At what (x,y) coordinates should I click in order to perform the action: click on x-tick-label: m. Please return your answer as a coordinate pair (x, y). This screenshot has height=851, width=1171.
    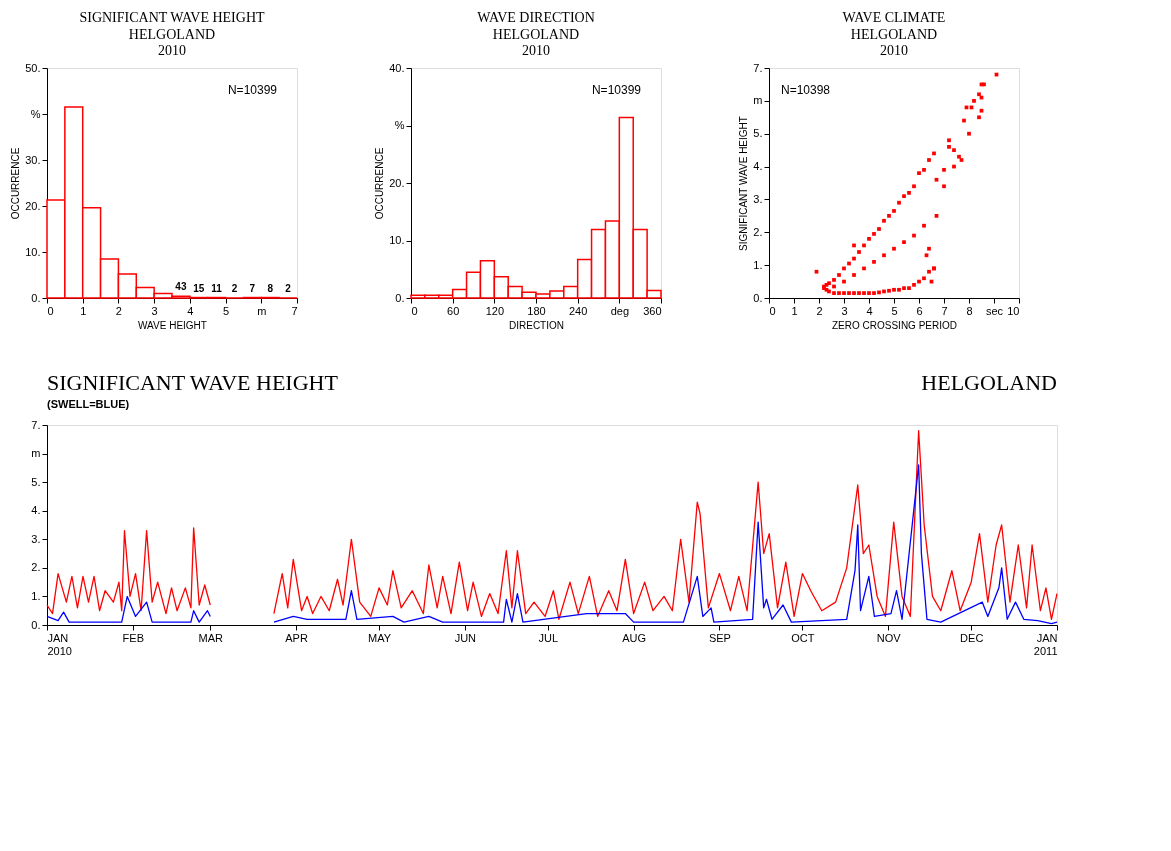
    Looking at the image, I should click on (262, 310).